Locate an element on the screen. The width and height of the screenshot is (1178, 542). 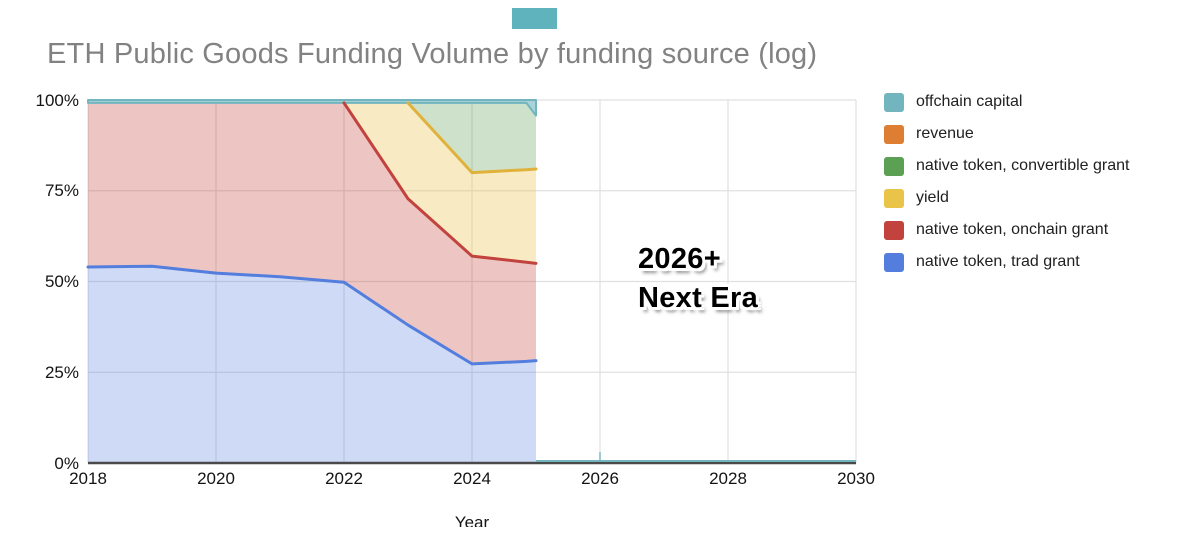
y-tick-label: 25% is located at coordinates (61, 372).